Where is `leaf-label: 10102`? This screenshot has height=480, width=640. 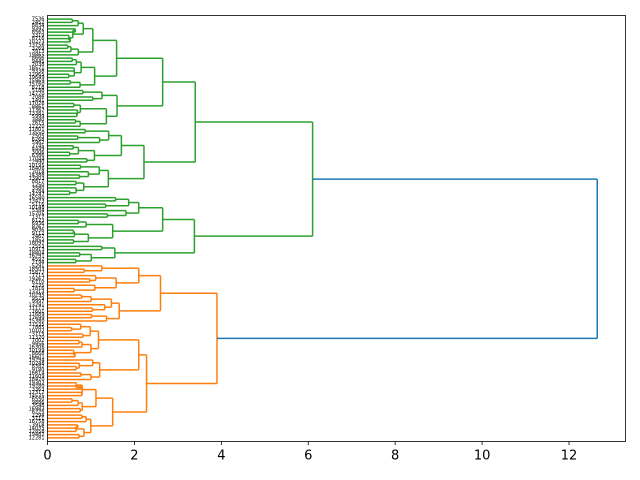 leaf-label: 10102 is located at coordinates (37, 331).